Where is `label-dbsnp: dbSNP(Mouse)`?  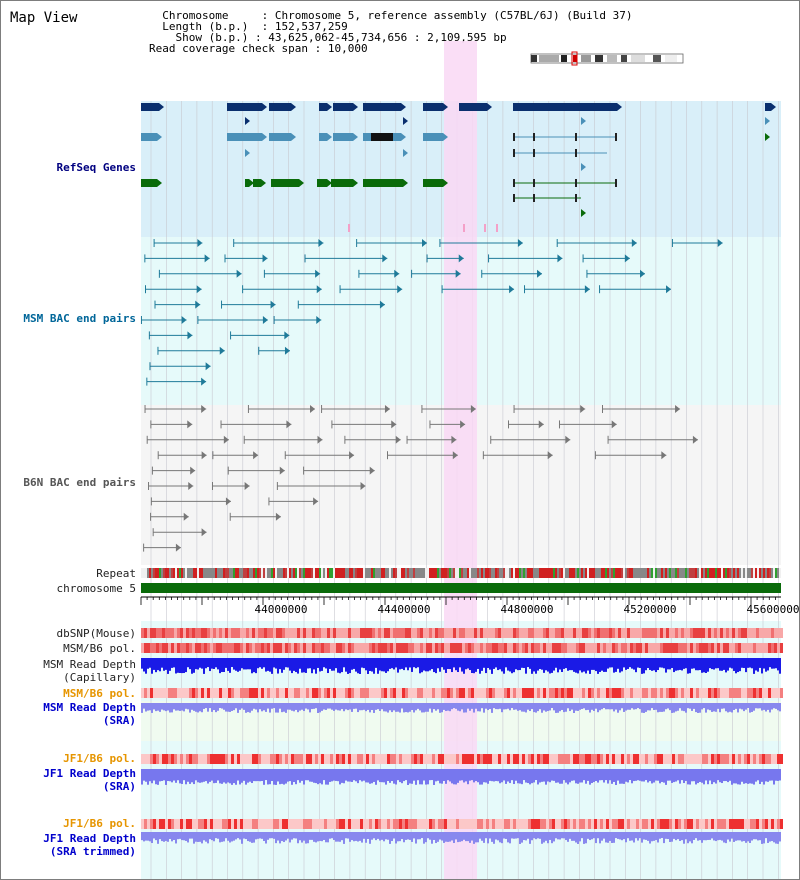 label-dbsnp: dbSNP(Mouse) is located at coordinates (96, 633).